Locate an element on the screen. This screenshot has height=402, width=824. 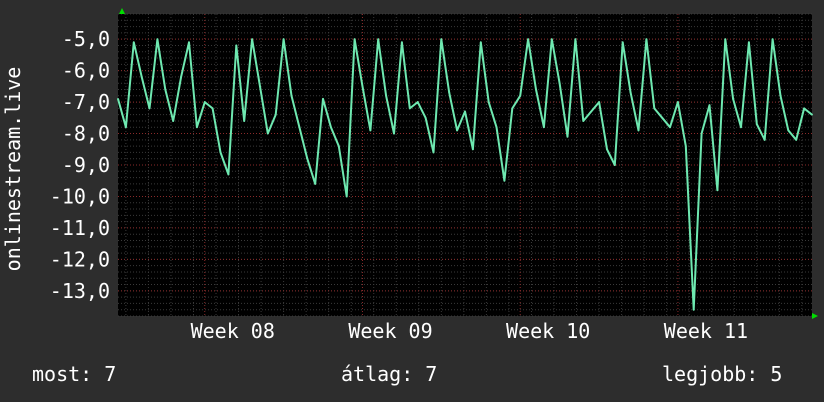
y-tick-label: -7,0 is located at coordinates (86, 102).